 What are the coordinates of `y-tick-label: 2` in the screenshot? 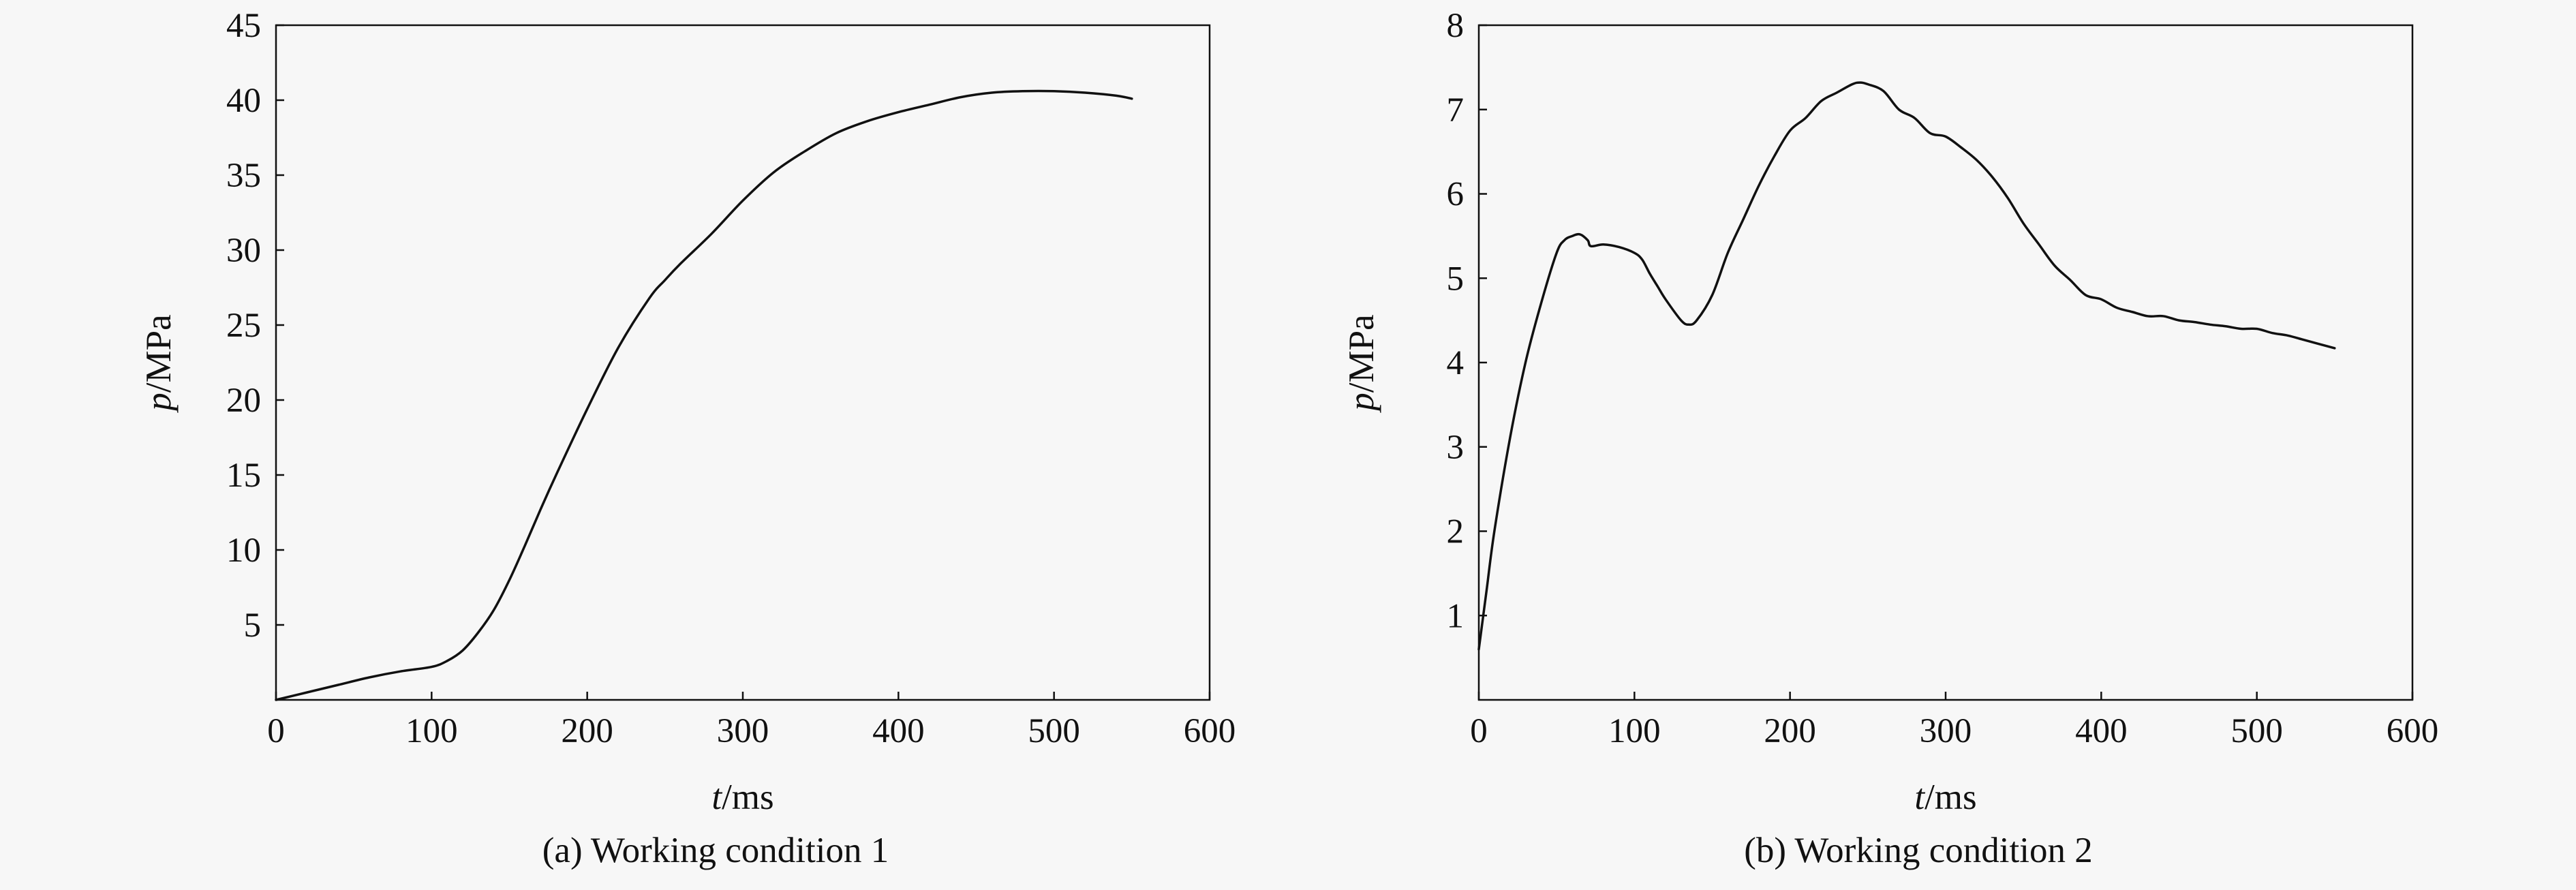 It's located at (1456, 532).